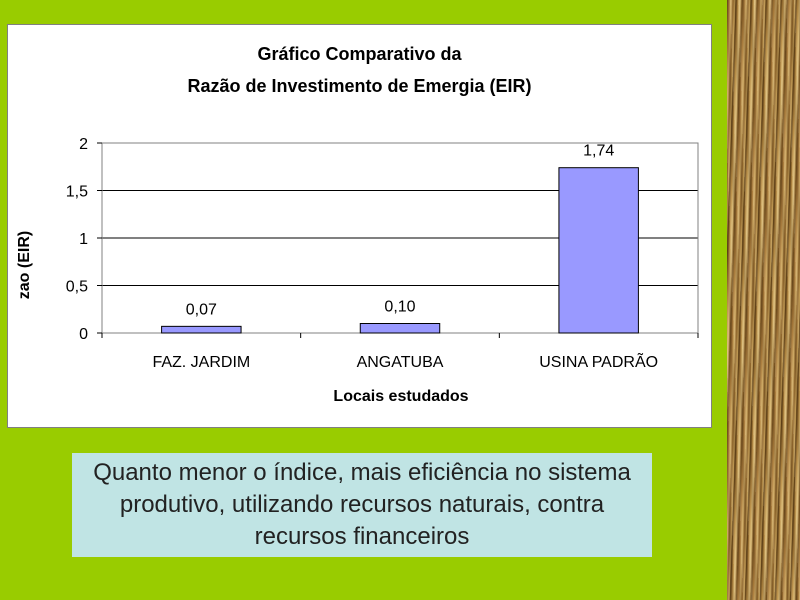 This screenshot has height=600, width=800. I want to click on y-axis-ticks: 0 0,5 1 1,5 2, so click(84, 239).